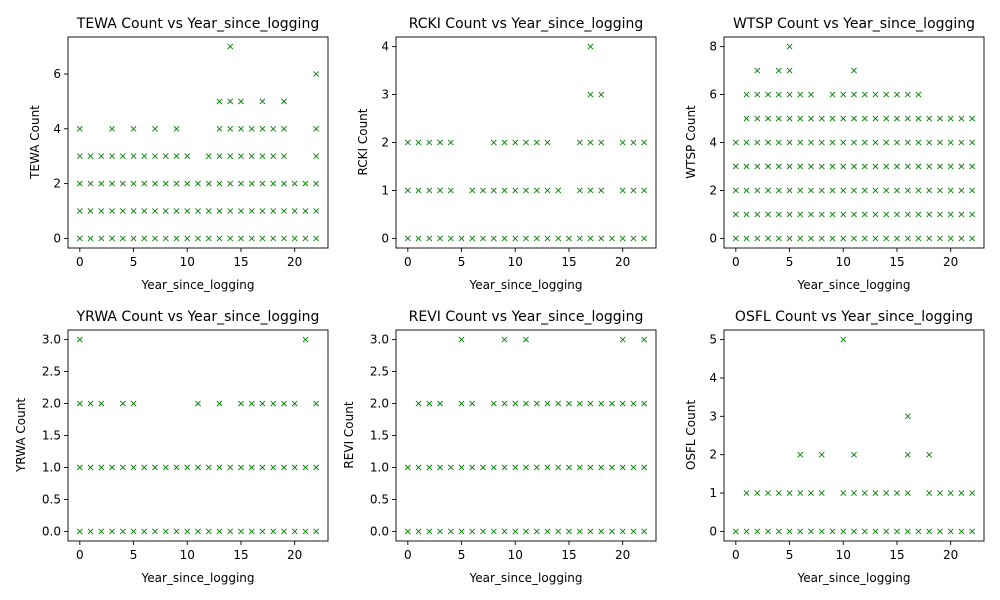 The image size is (1000, 600). Describe the element at coordinates (51, 531) in the screenshot. I see `y-tick-label: 0.0` at that location.